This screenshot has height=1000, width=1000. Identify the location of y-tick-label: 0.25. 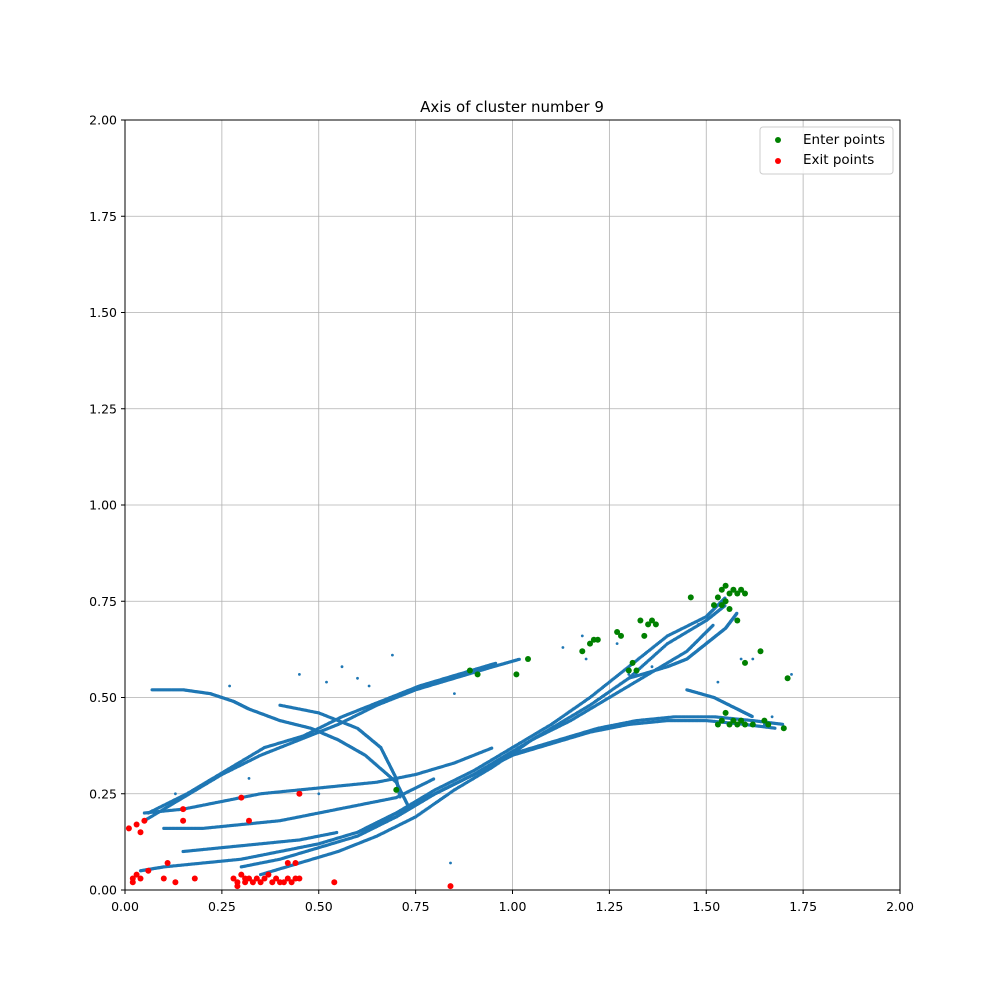
(103, 793).